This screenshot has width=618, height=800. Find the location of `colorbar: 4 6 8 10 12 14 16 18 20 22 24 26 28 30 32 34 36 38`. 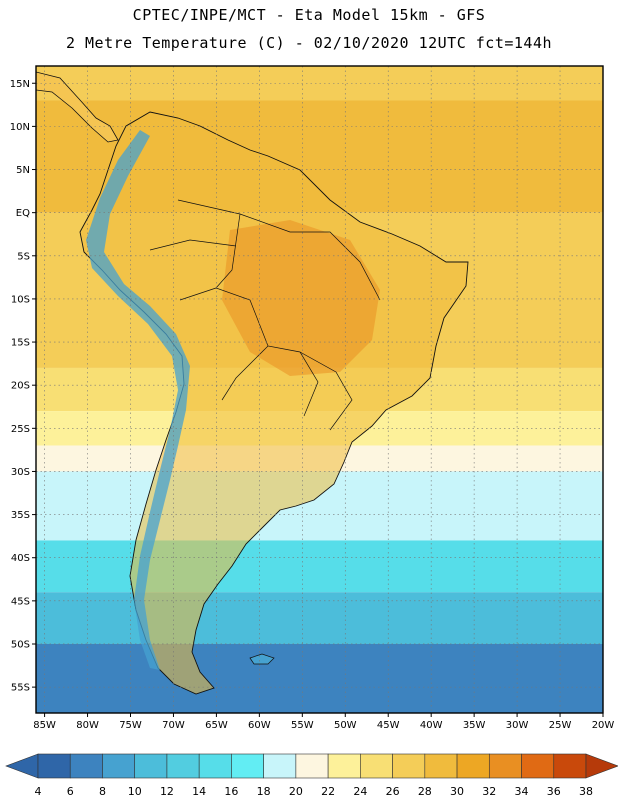

colorbar: 4 6 8 10 12 14 16 18 20 22 24 26 28 30 32 34 36 38 is located at coordinates (311, 775).